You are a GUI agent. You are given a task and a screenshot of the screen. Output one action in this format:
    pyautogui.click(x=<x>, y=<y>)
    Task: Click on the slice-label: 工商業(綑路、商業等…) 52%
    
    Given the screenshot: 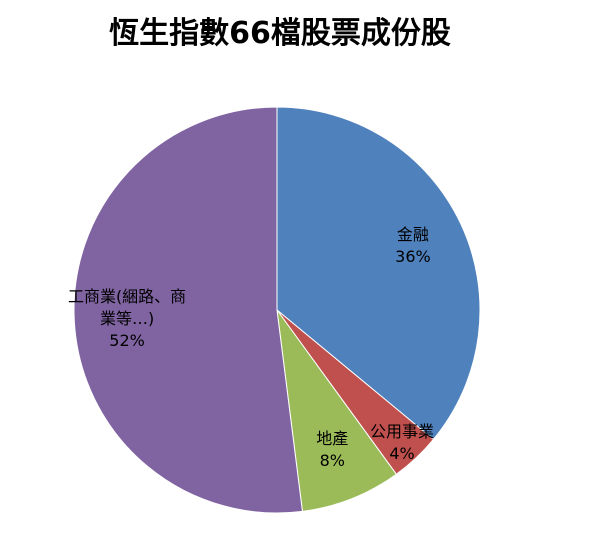 What is the action you would take?
    pyautogui.click(x=127, y=319)
    